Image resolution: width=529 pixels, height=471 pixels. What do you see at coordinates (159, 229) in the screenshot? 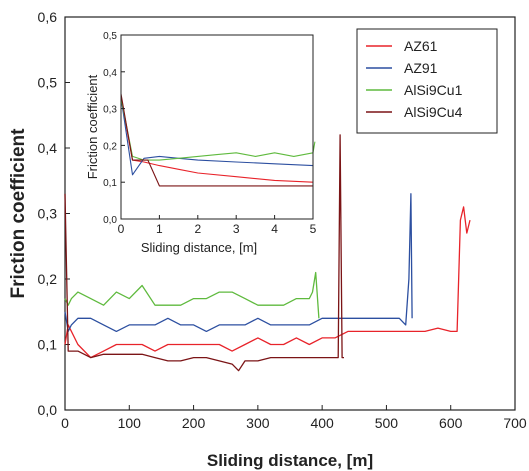
I see `inset-x-tick-label: 1` at bounding box center [159, 229].